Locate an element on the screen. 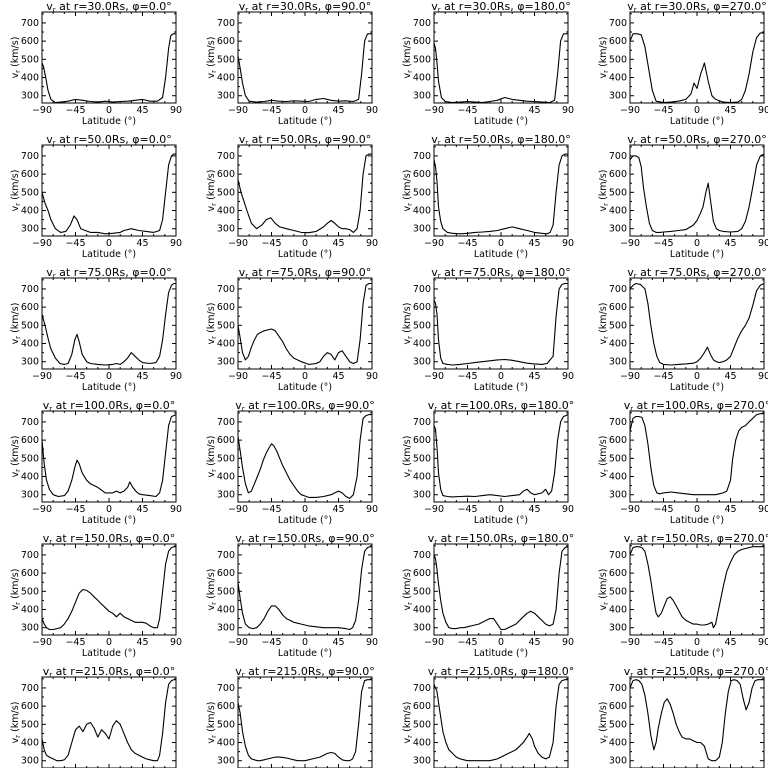 Image resolution: width=768 pixels, height=768 pixels. panel-title: vr at r=30.0Rs, φ=270.0° is located at coordinates (697, 7).